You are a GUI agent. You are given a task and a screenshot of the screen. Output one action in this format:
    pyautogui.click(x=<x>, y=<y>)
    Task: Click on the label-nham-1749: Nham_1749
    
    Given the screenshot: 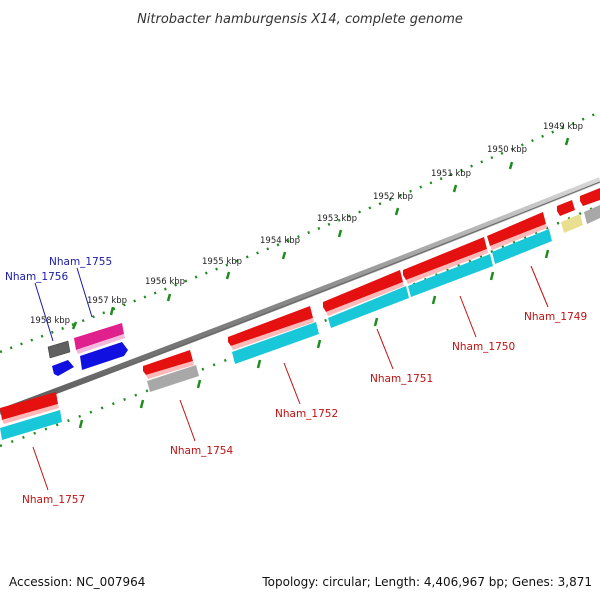 What is the action you would take?
    pyautogui.click(x=555, y=317)
    